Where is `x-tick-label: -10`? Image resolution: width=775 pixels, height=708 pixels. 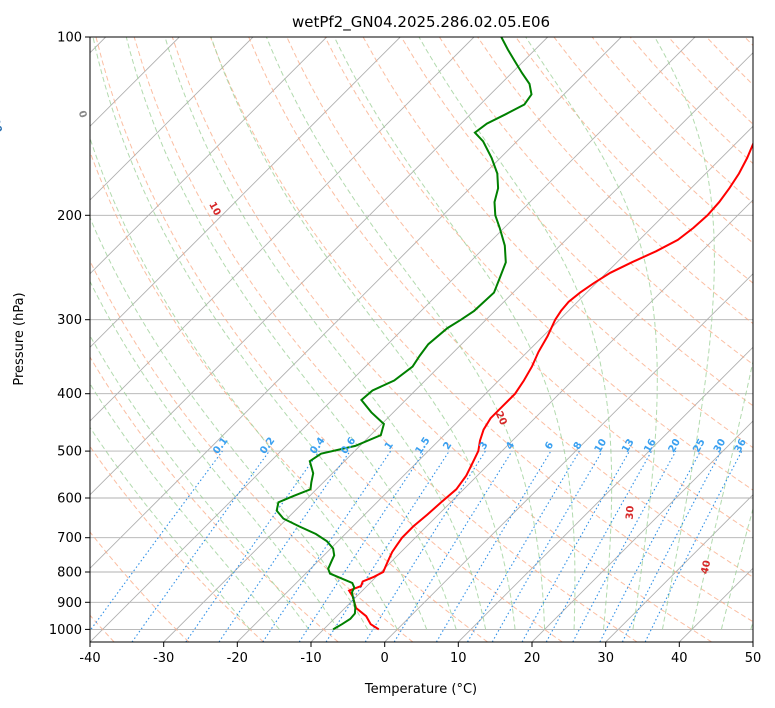 x-tick-label: -10 is located at coordinates (310, 658).